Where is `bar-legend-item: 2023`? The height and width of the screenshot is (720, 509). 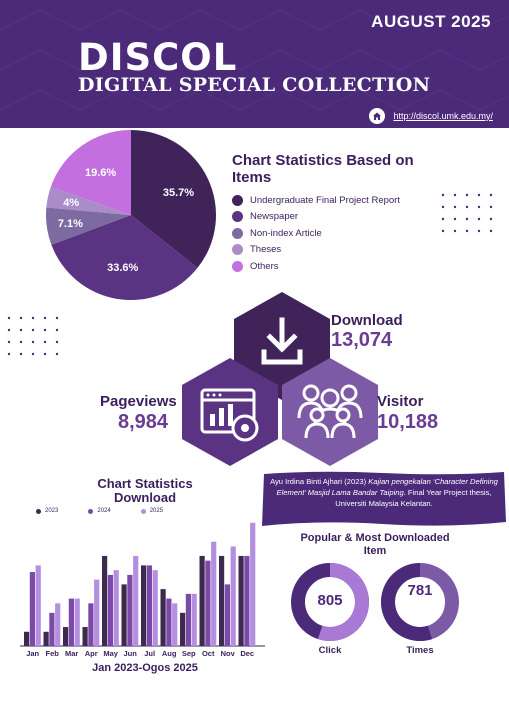
bar-legend-item: 2023 is located at coordinates (47, 511).